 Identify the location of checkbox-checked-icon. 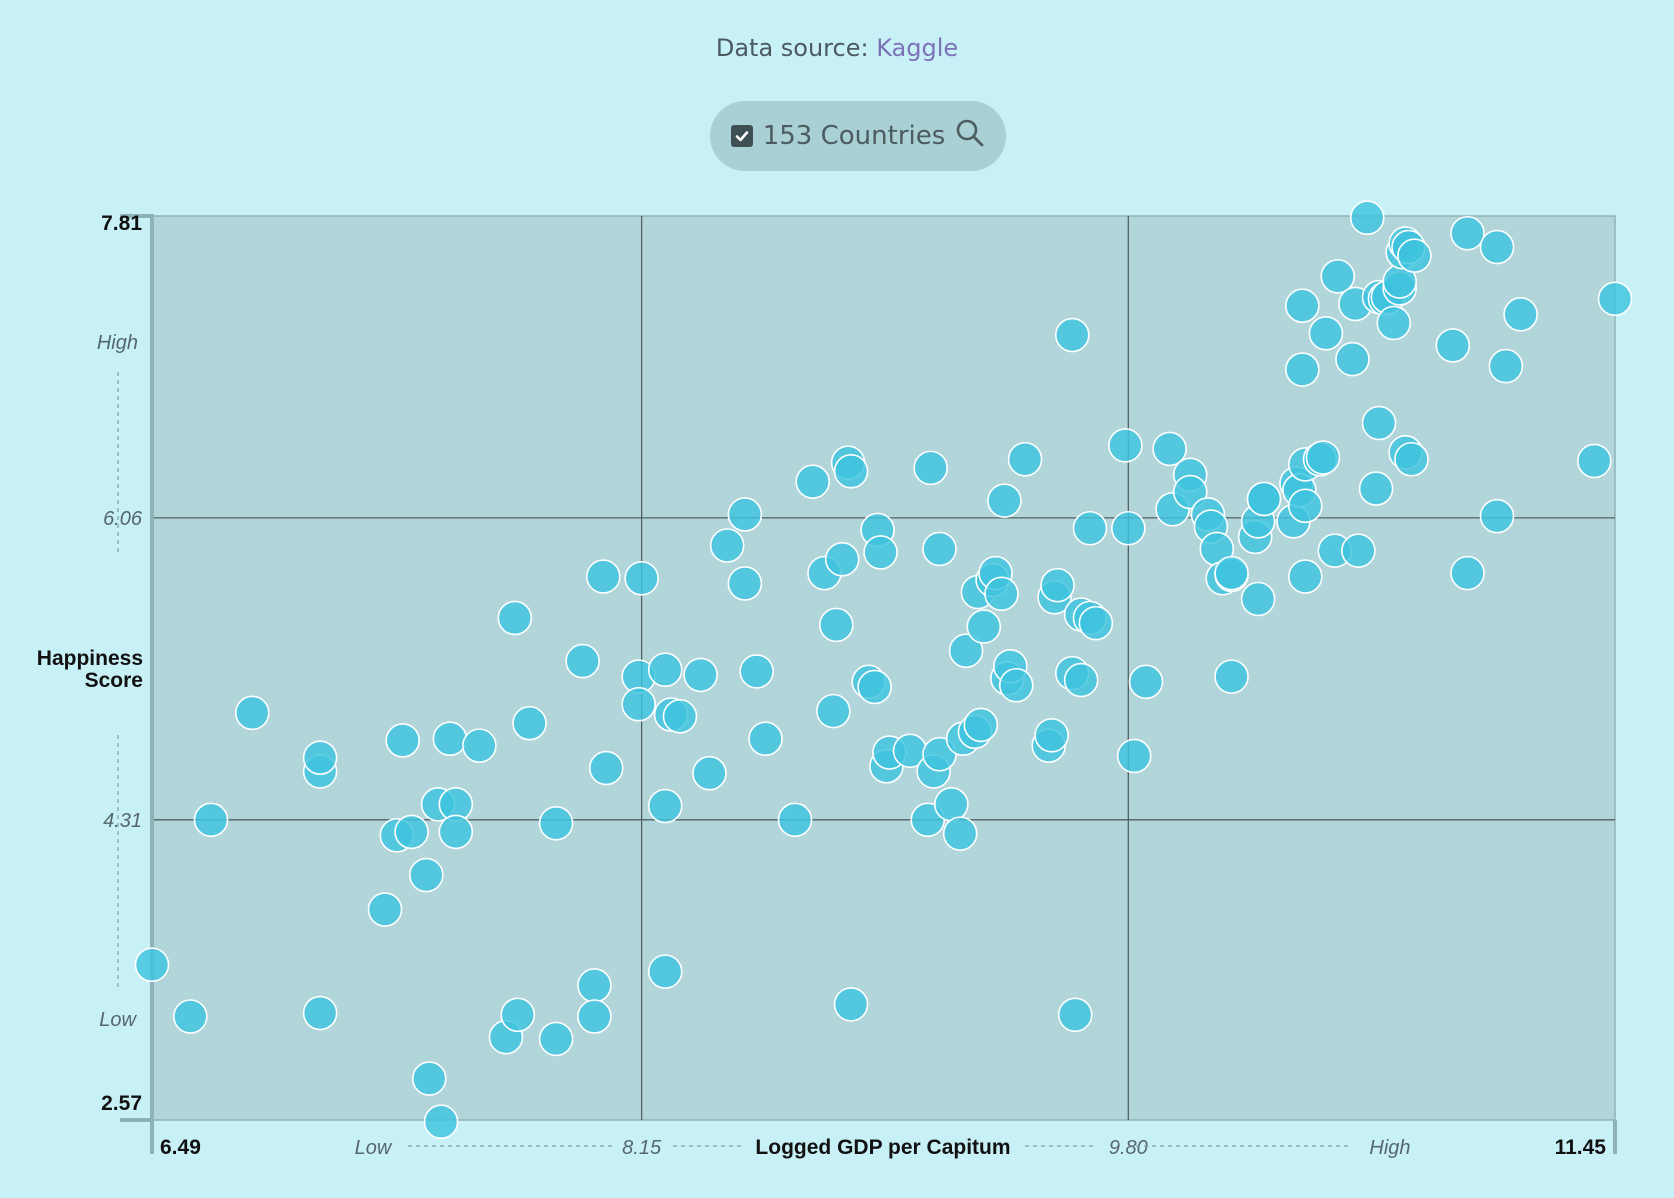
(741, 136).